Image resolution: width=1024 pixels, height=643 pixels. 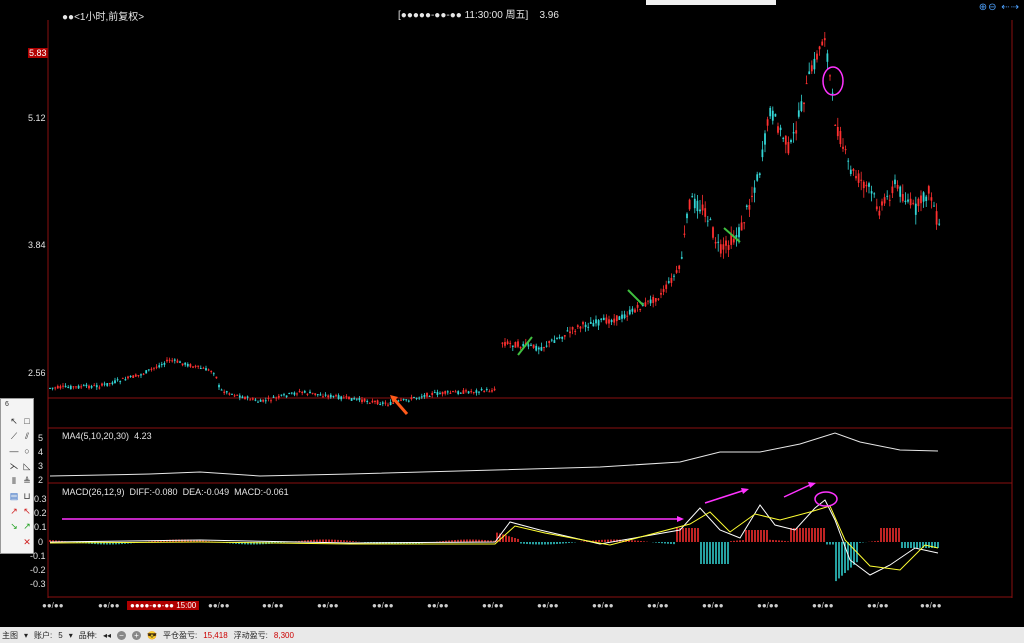 I want to click on triangle-tool-icon: ◺, so click(x=27, y=466).